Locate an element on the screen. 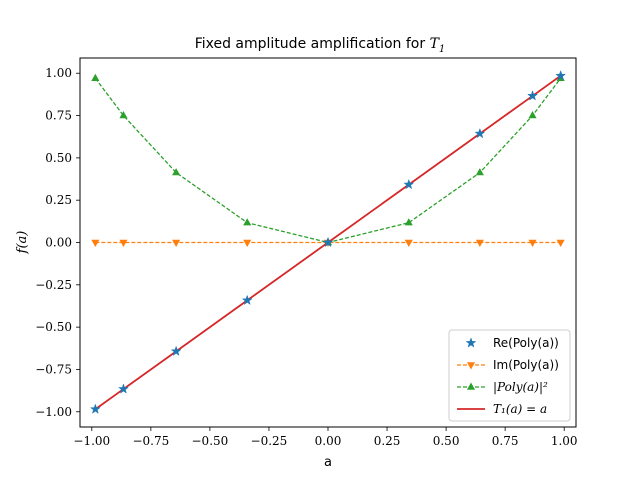 This screenshot has width=640, height=480. y-tick-label: −1.00 is located at coordinates (53, 412).